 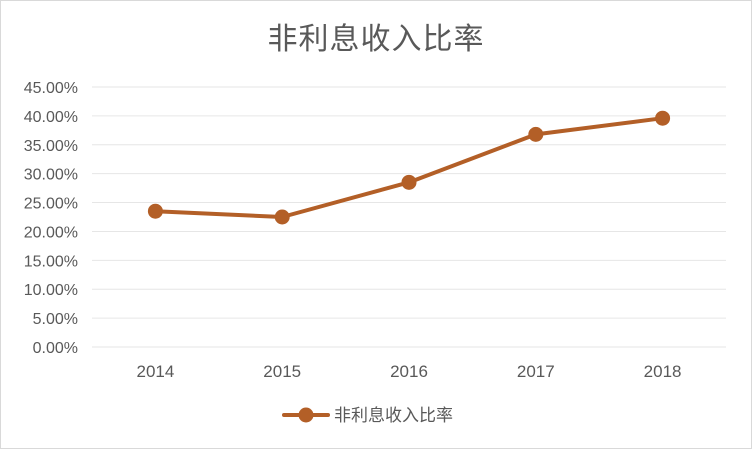 I want to click on x-tick-label: 2014, so click(x=155, y=371).